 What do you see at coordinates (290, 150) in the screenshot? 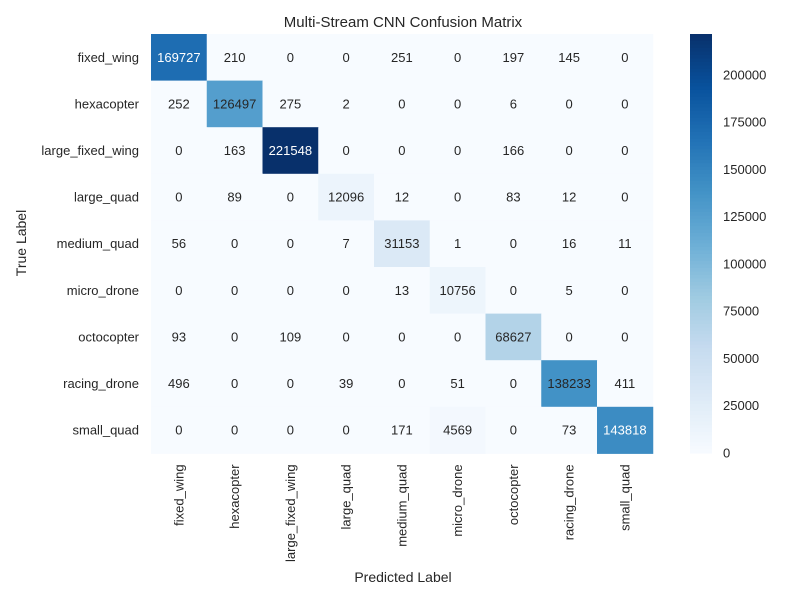
I see `cell-value-label: 221548` at bounding box center [290, 150].